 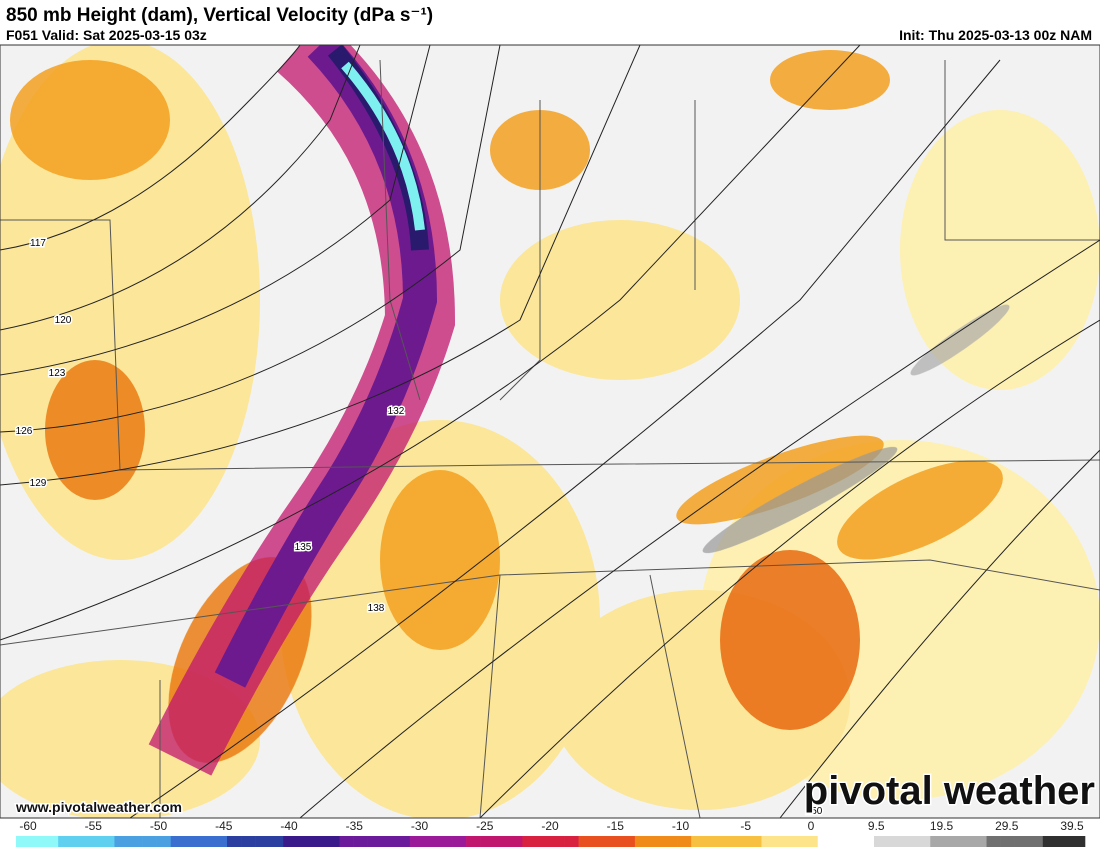 What do you see at coordinates (550, 826) in the screenshot?
I see `colorbar-tick-label: -20` at bounding box center [550, 826].